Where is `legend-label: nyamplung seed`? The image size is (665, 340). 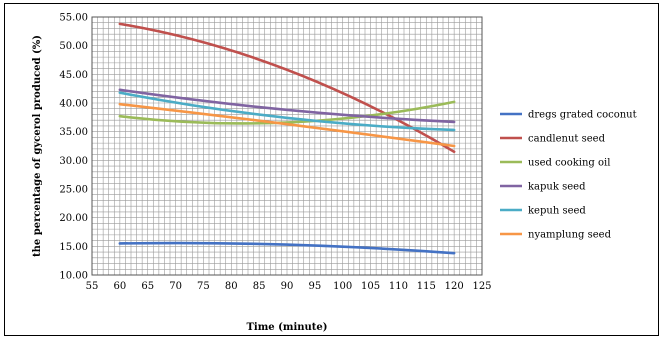 legend-label: nyamplung seed is located at coordinates (570, 235).